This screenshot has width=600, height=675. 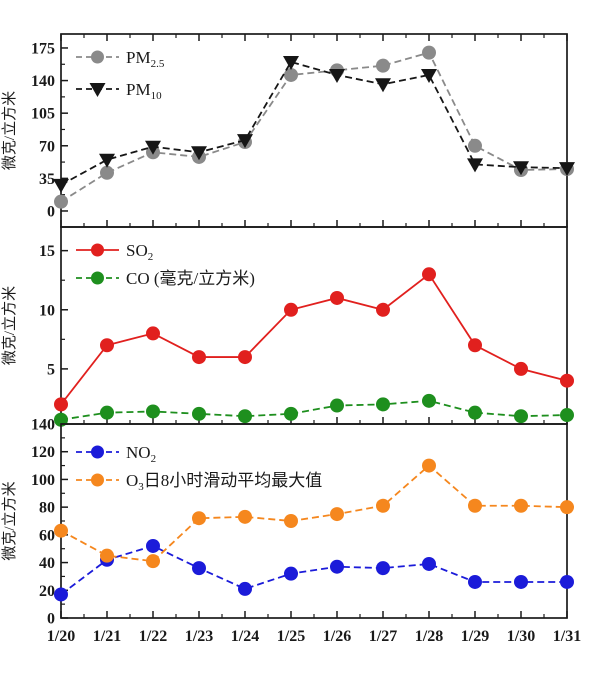 What do you see at coordinates (337, 636) in the screenshot?
I see `x-tick-label: 1/26` at bounding box center [337, 636].